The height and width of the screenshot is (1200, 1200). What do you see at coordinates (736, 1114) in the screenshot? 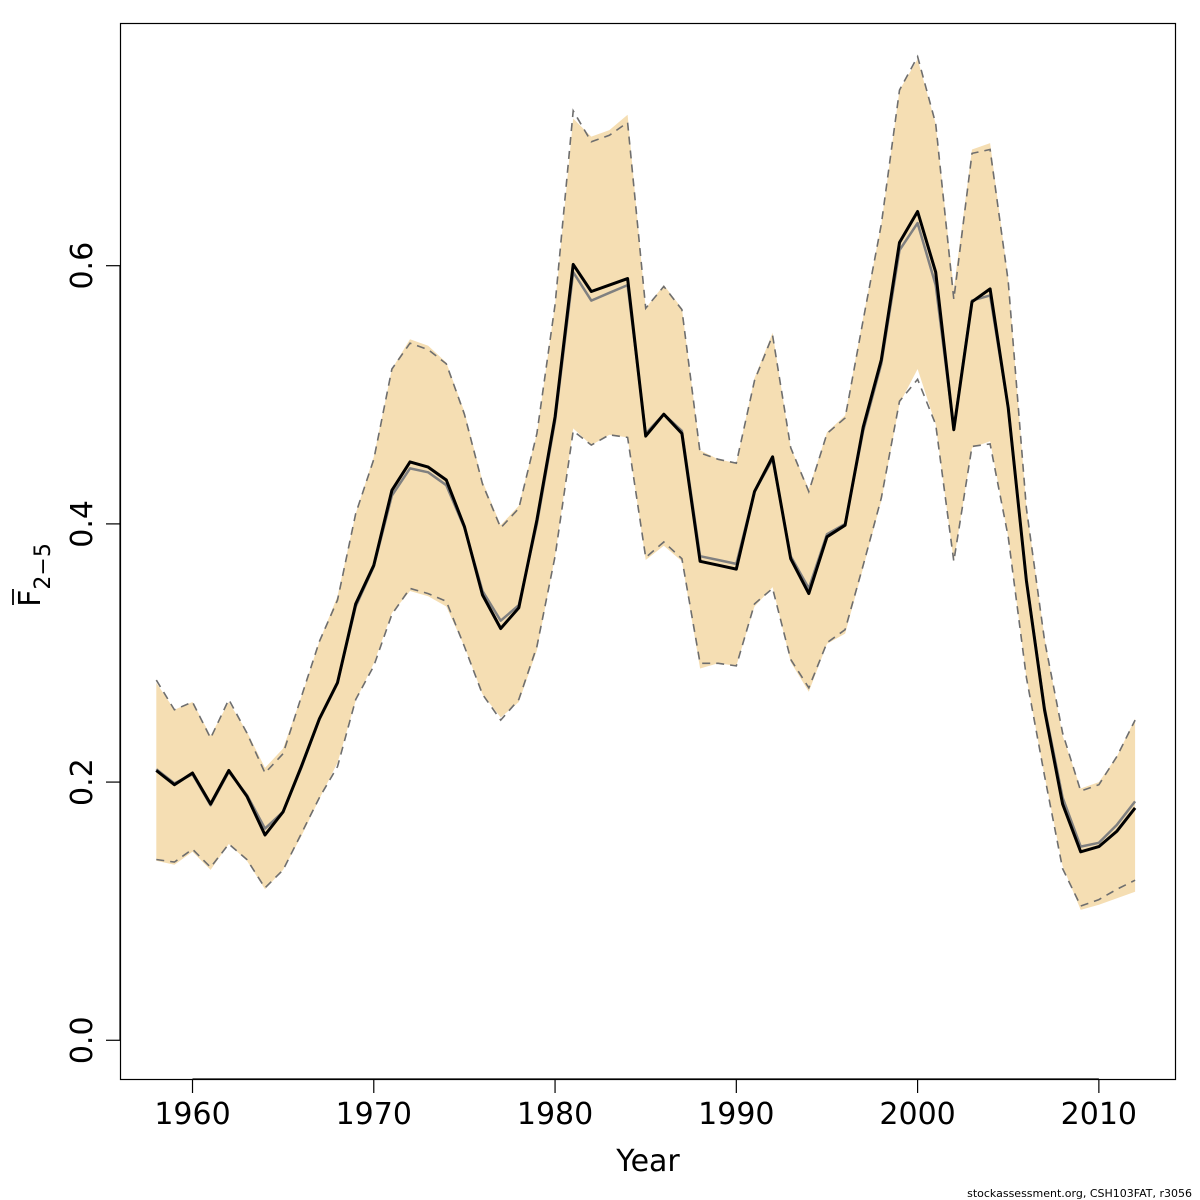
I see `x-tick-label: 1990` at bounding box center [736, 1114].